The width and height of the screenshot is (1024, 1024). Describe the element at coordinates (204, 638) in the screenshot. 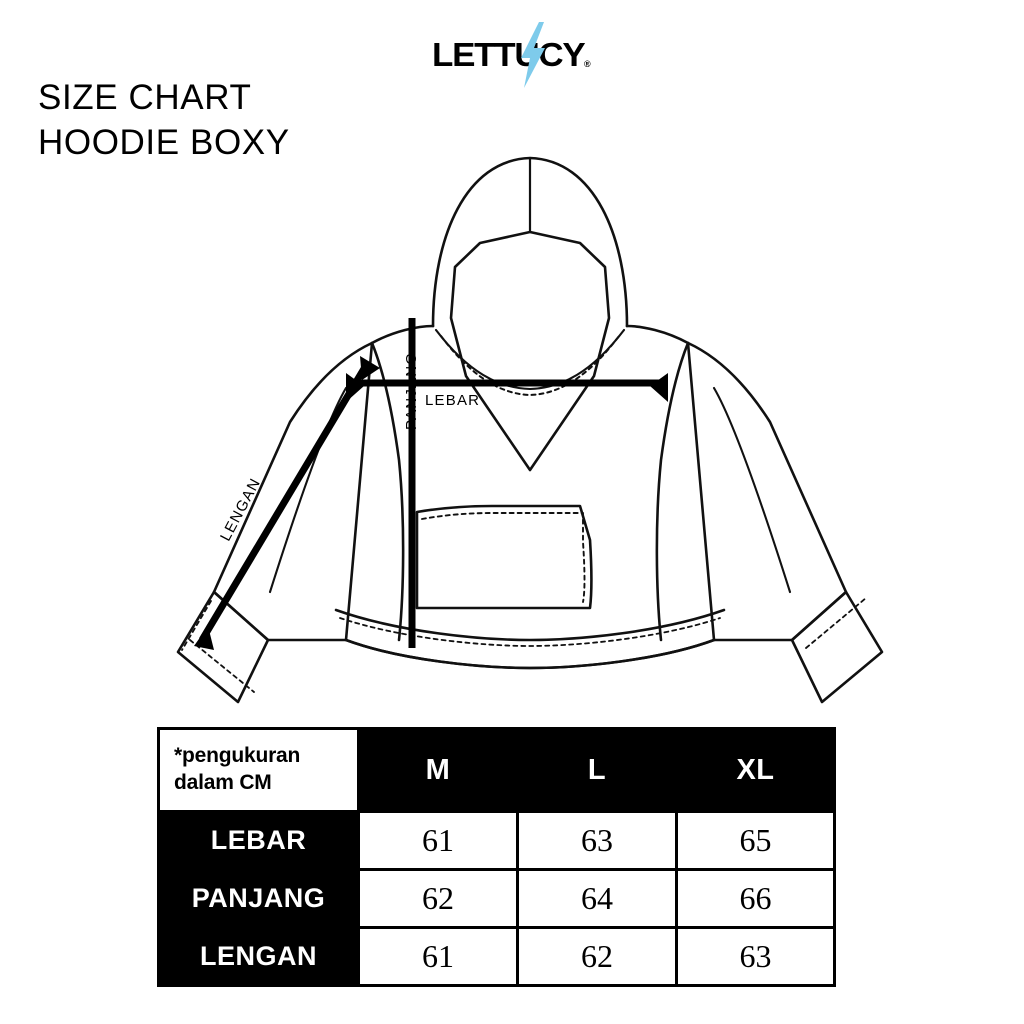

I see `lengan-arrow-bottom` at that location.